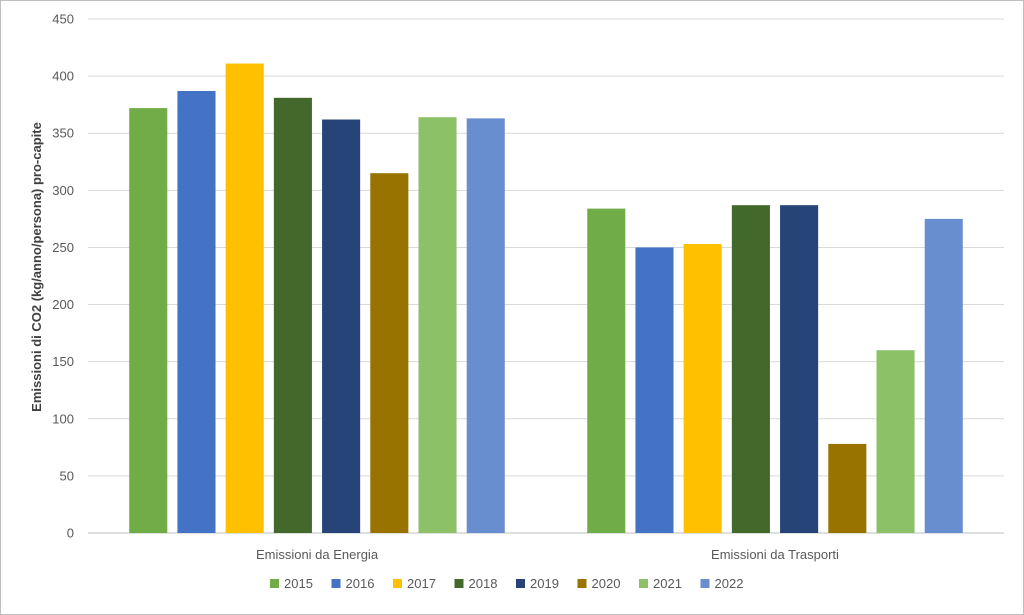  What do you see at coordinates (750, 369) in the screenshot?
I see `bar-2018-trasporti` at bounding box center [750, 369].